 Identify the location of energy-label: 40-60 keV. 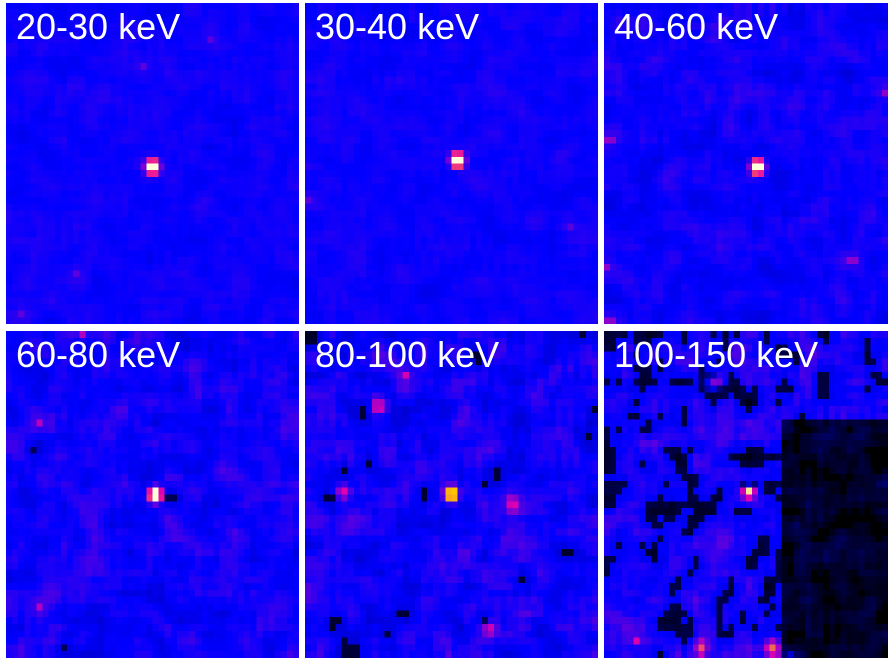
(696, 26).